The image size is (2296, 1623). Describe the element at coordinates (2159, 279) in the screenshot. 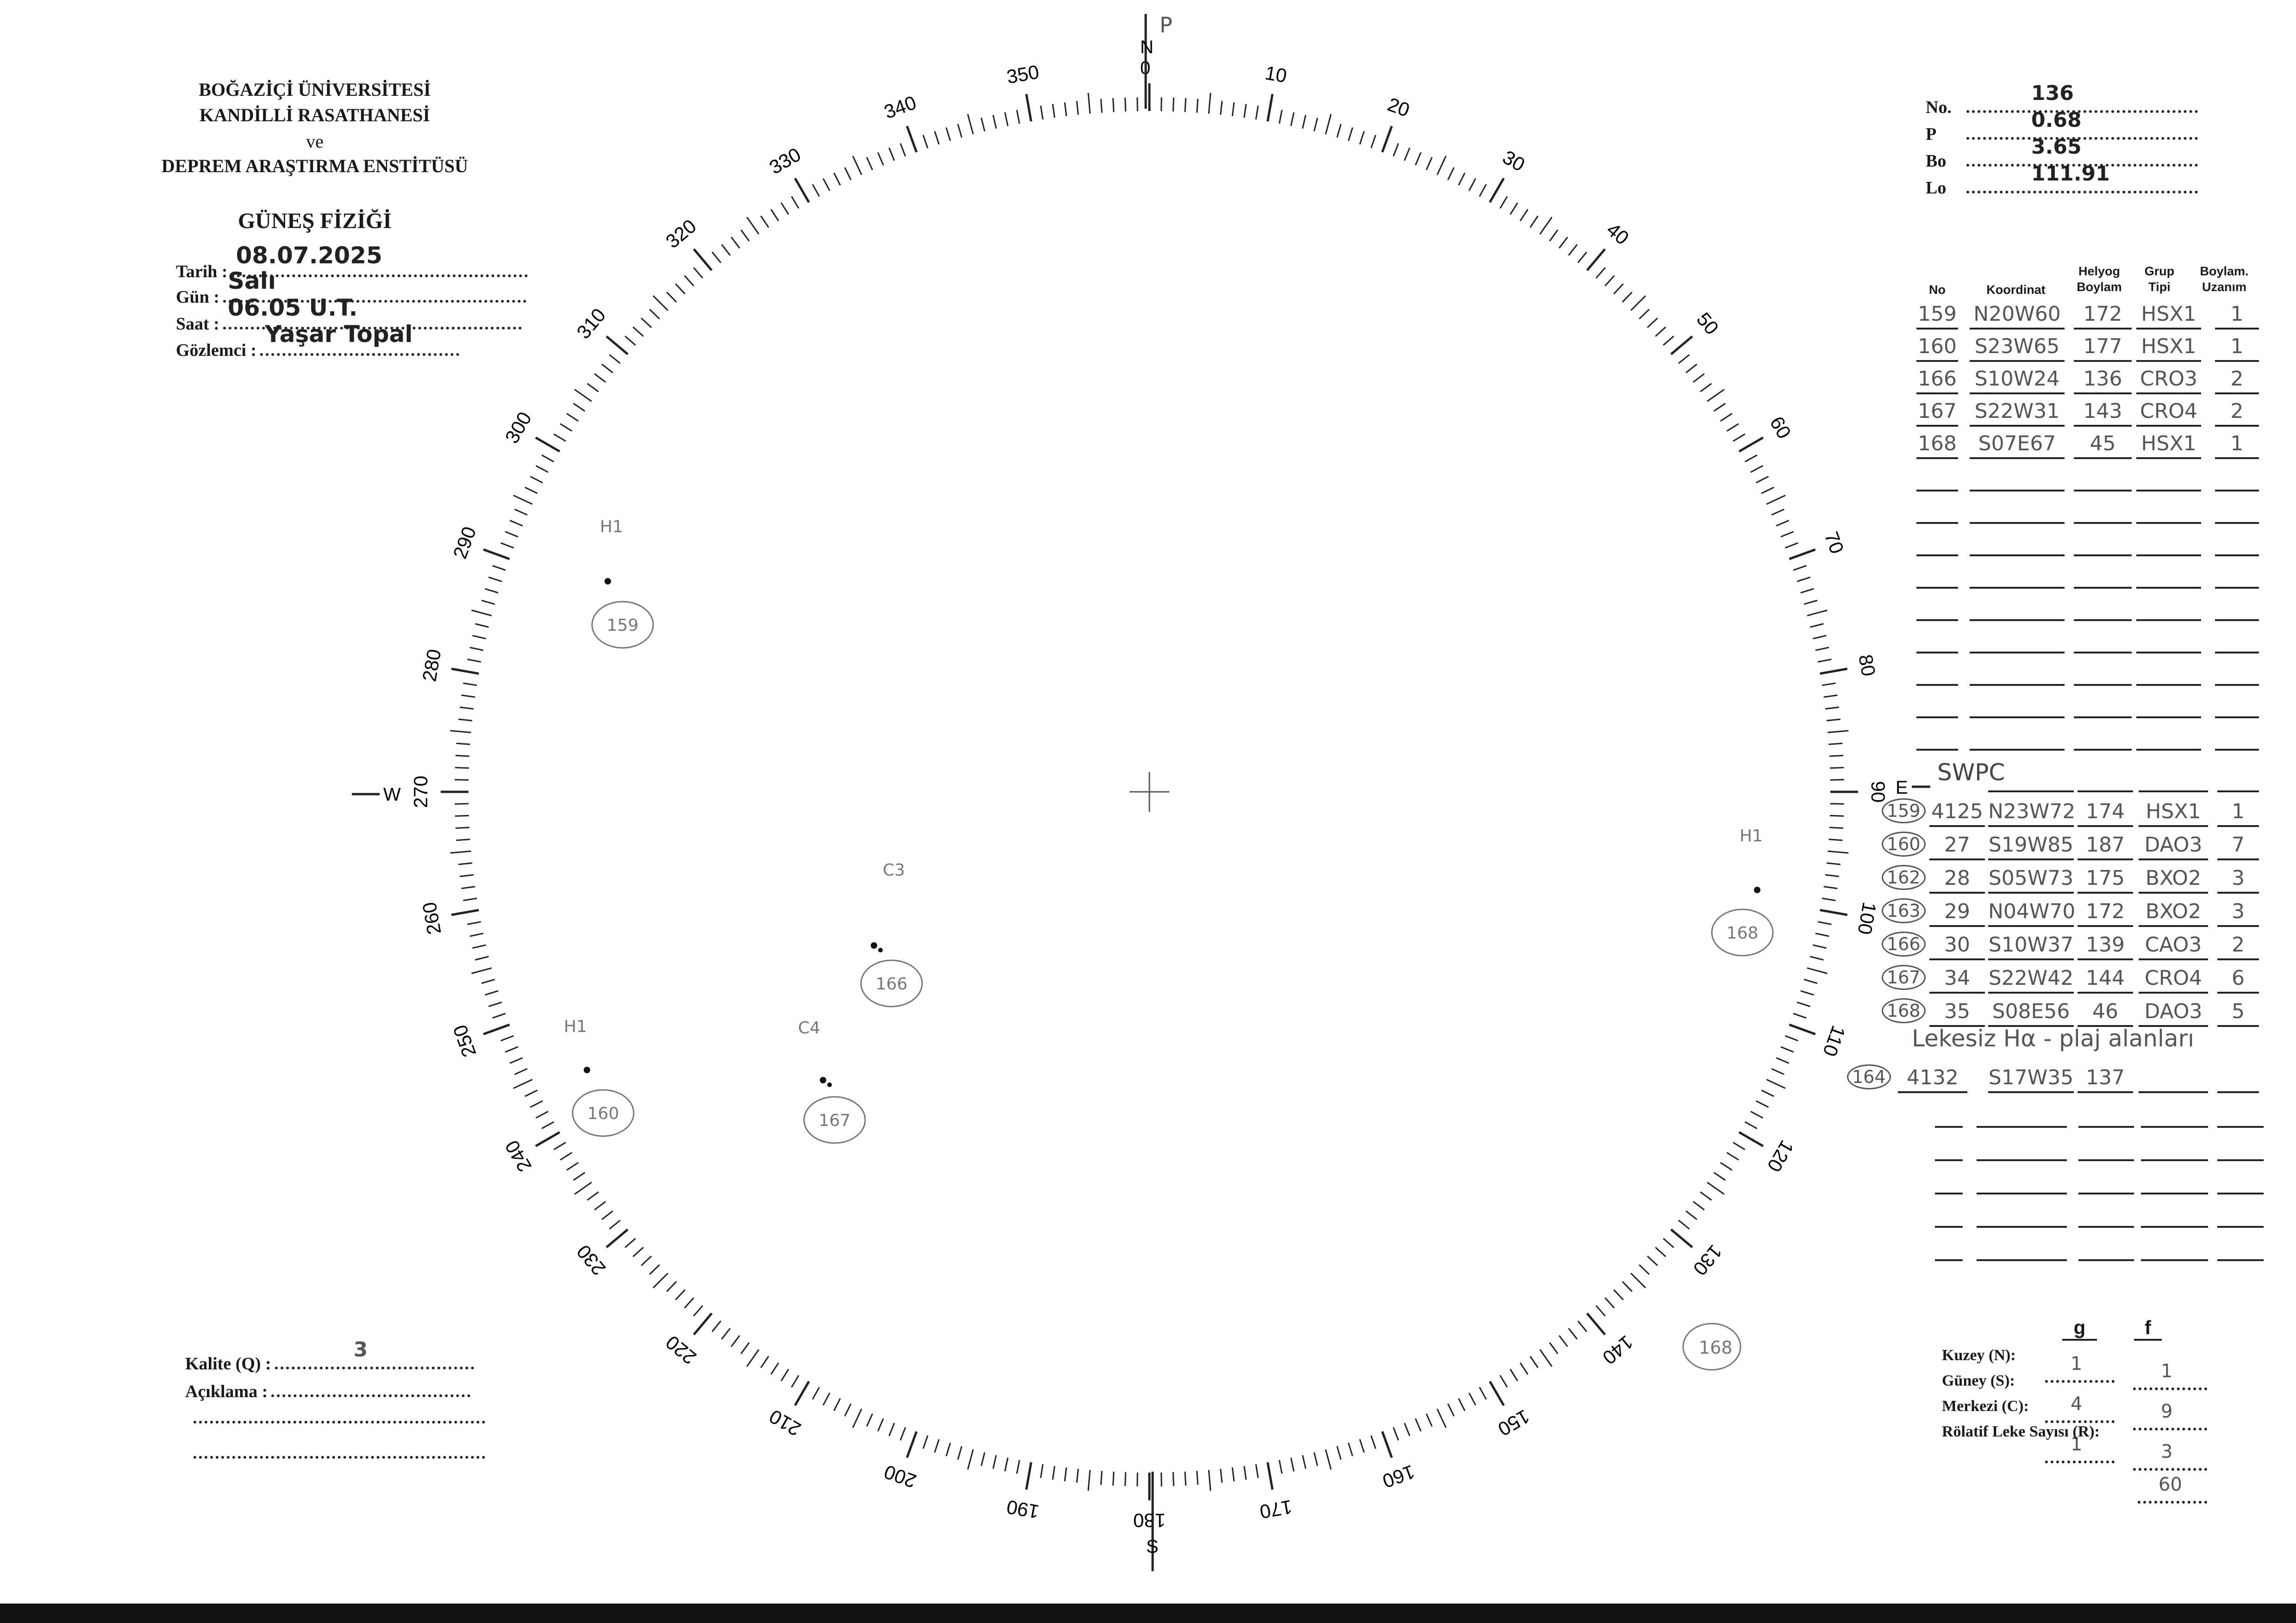

I see `col-header-group-type: Grup Tipi` at that location.